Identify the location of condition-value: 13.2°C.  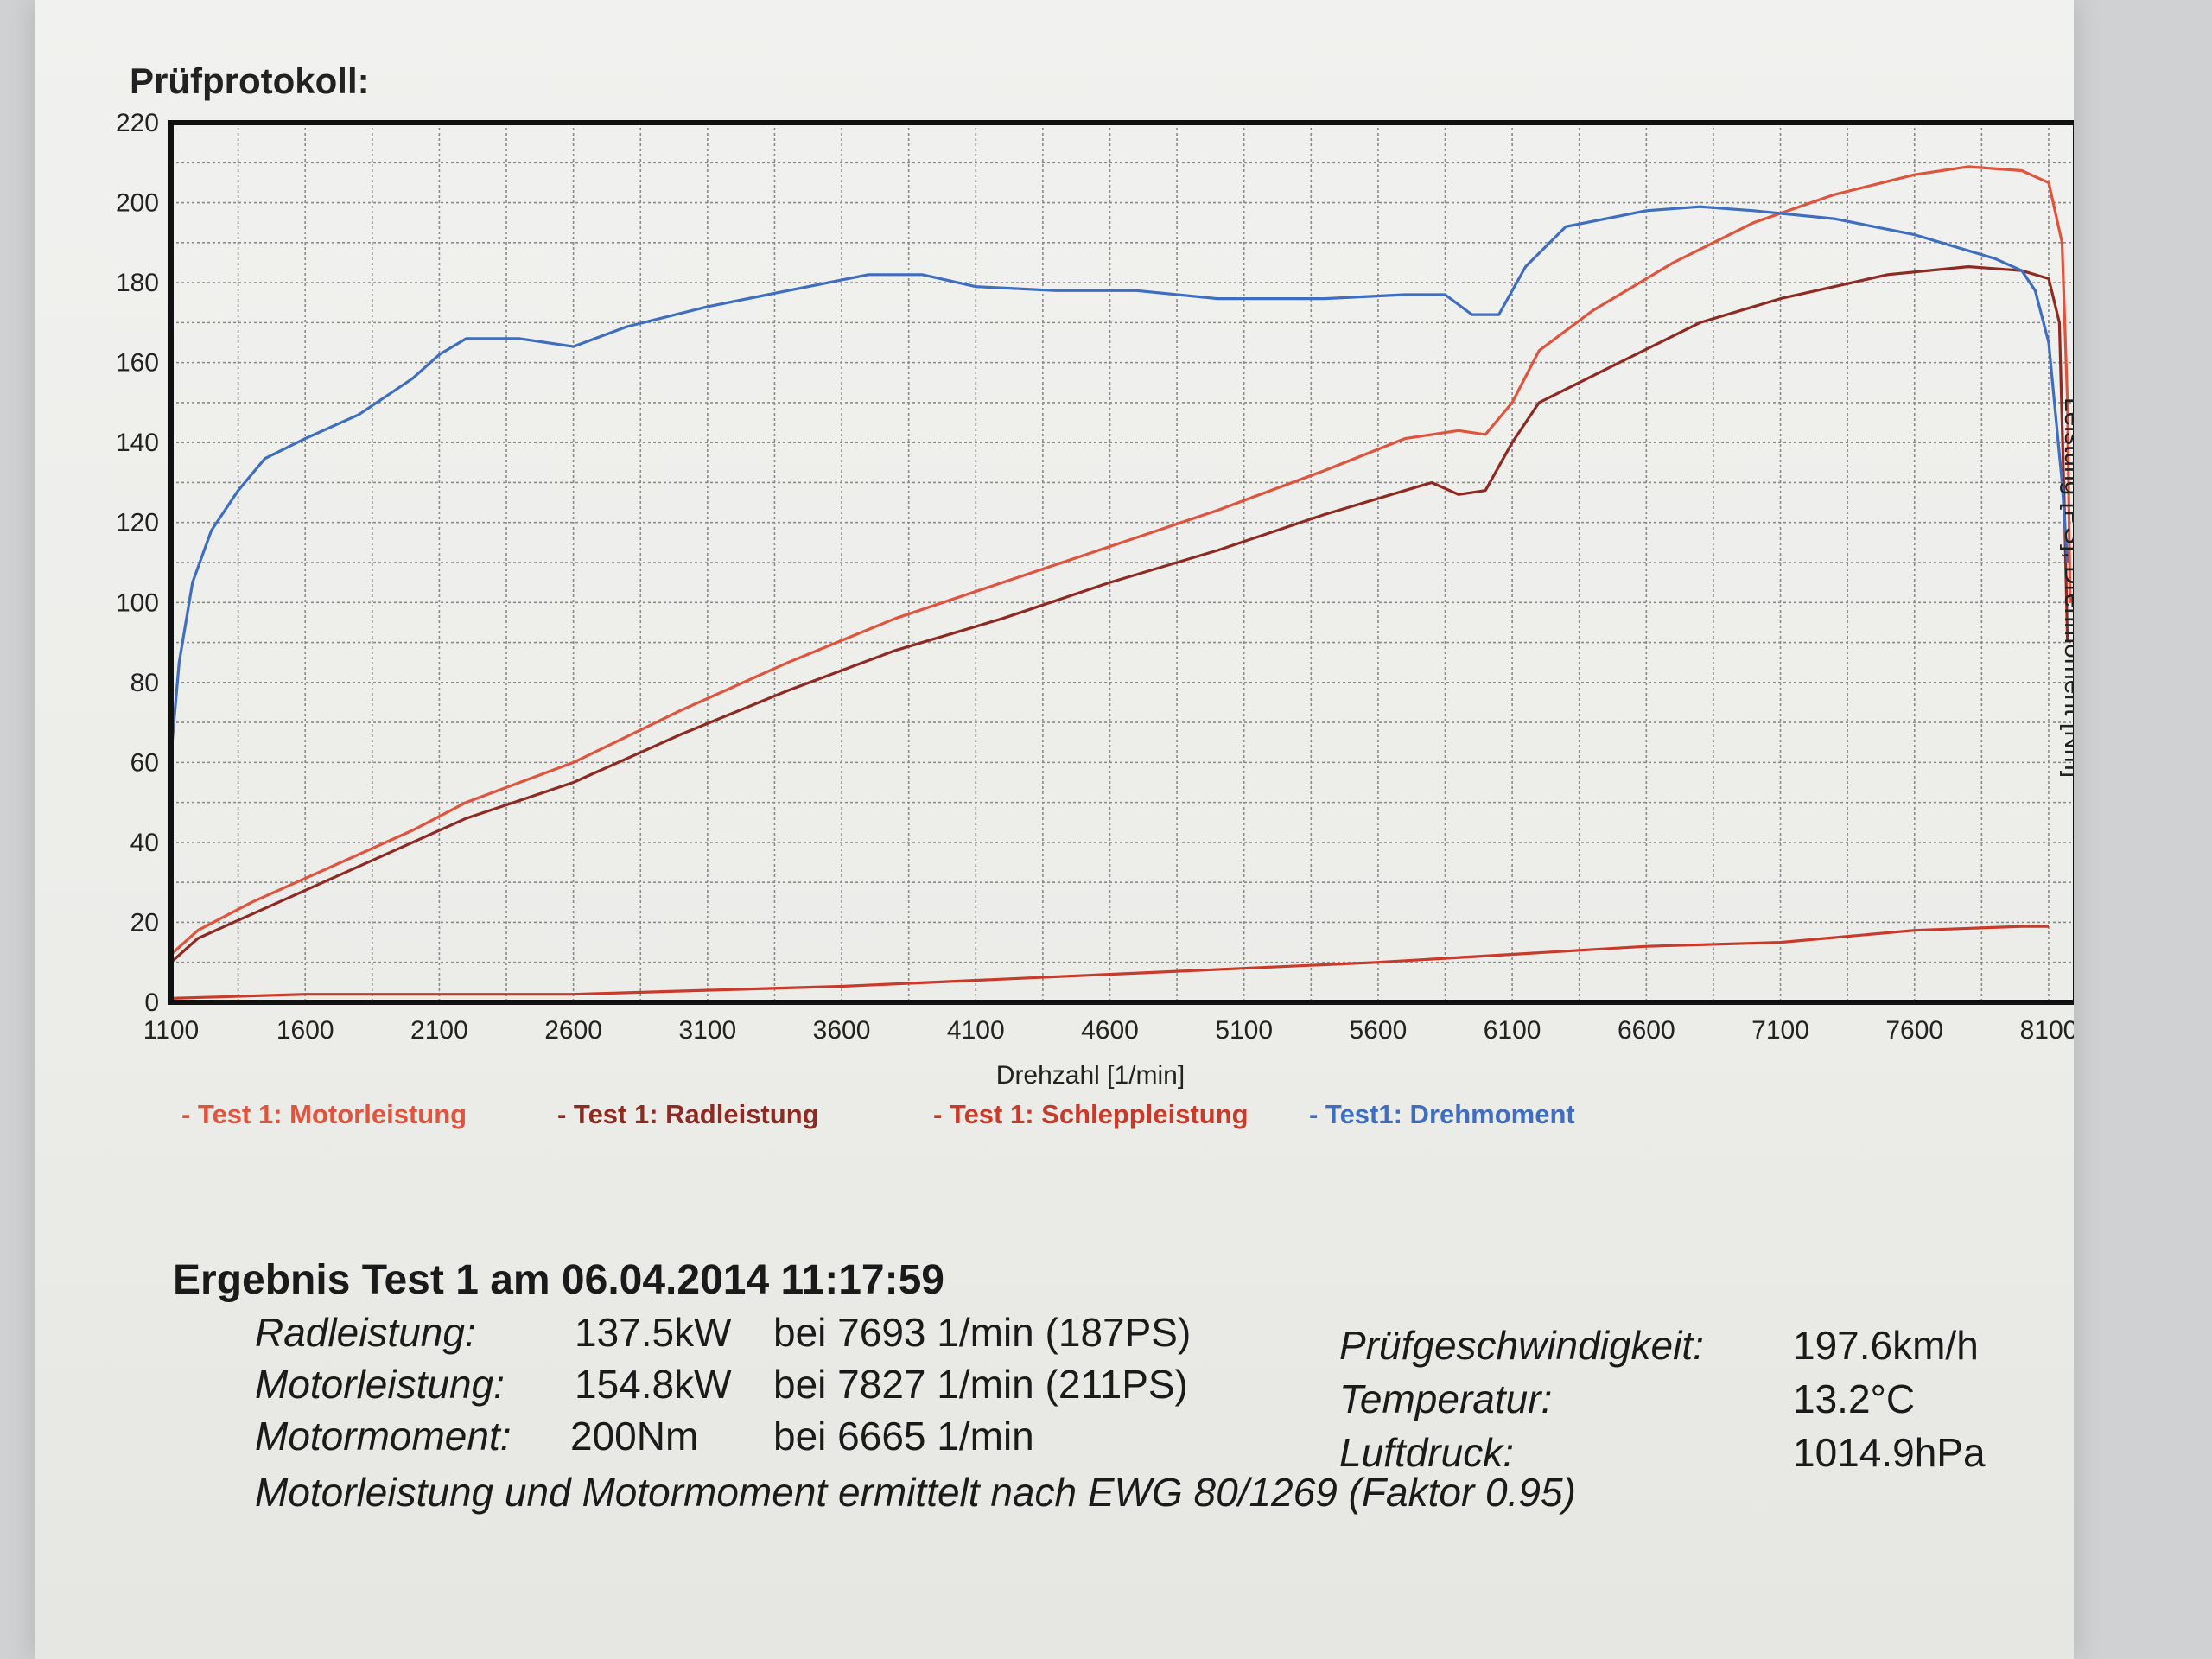
(1854, 1398).